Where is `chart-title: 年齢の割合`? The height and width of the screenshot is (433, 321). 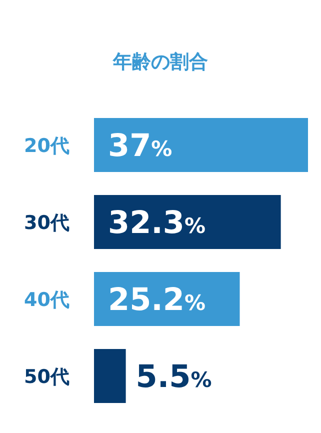 chart-title: 年齢の割合 is located at coordinates (160, 62).